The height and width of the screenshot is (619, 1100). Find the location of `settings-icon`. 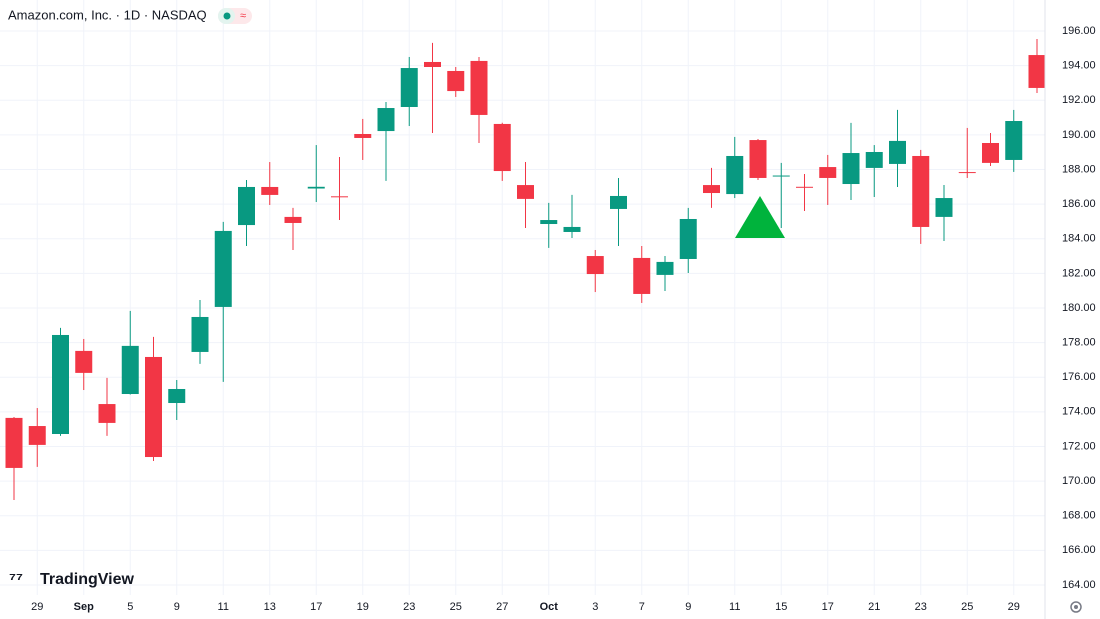

settings-icon is located at coordinates (1076, 607).